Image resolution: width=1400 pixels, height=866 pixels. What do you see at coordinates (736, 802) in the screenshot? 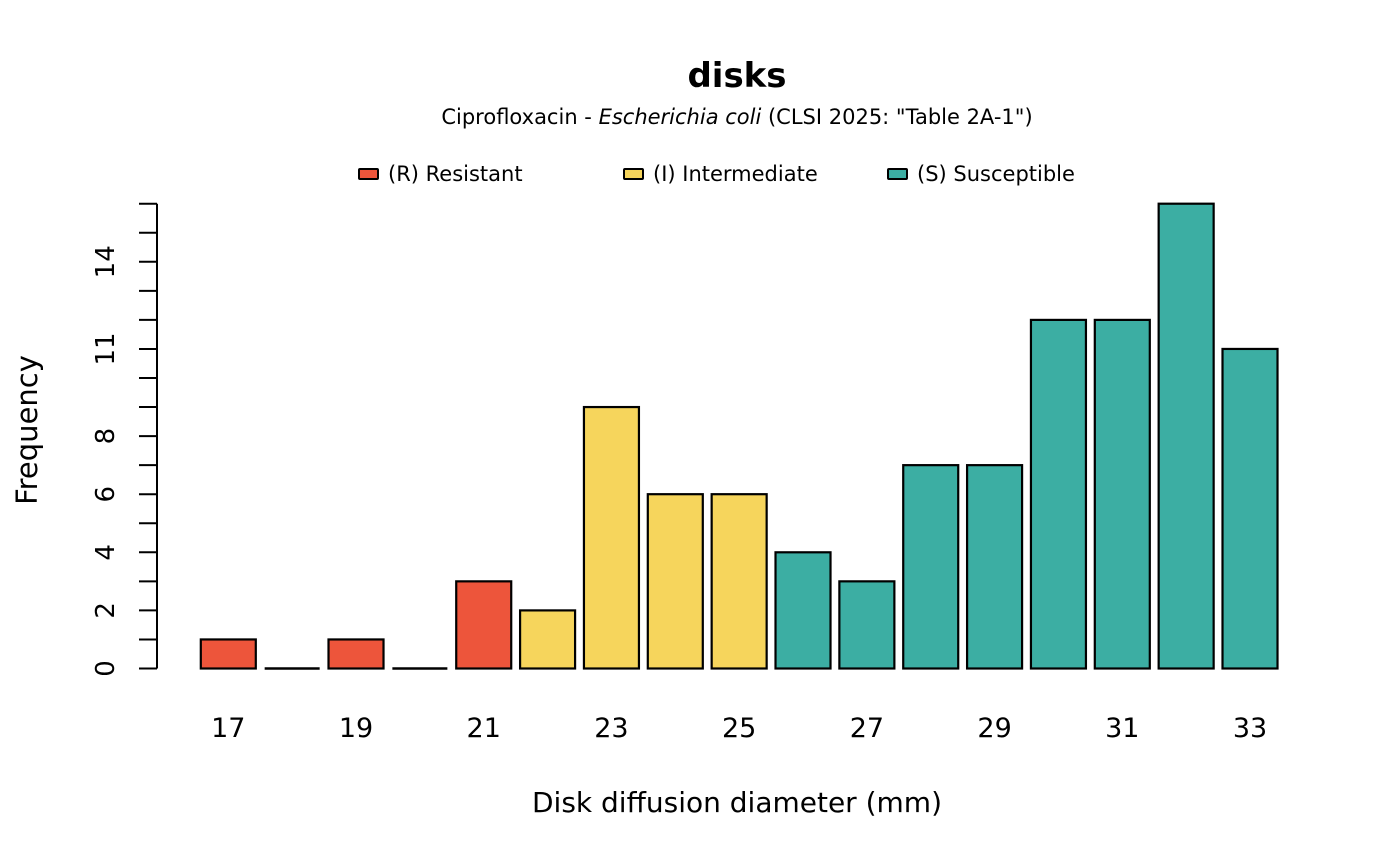
I see `x-axis-title: Disk diffusion diameter (mm)` at bounding box center [736, 802].